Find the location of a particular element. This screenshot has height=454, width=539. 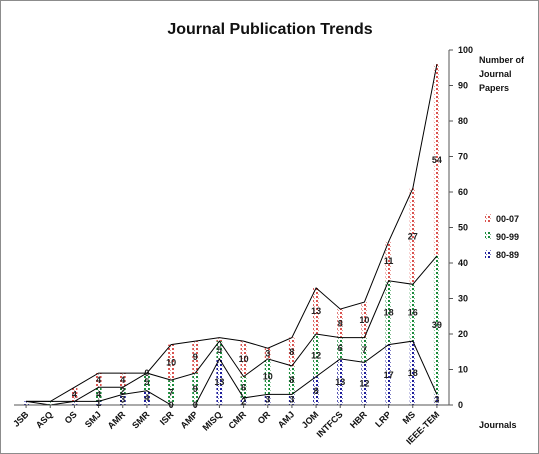

x-tick-label: HBR is located at coordinates (358, 419).